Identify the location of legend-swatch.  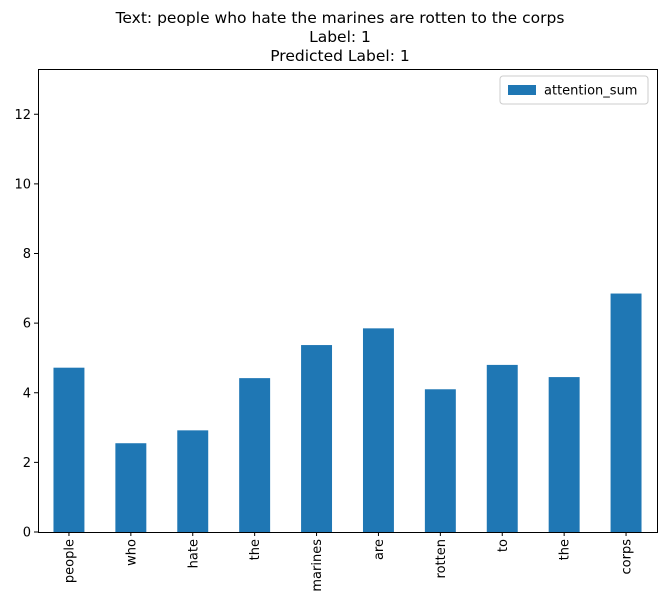
(522, 90).